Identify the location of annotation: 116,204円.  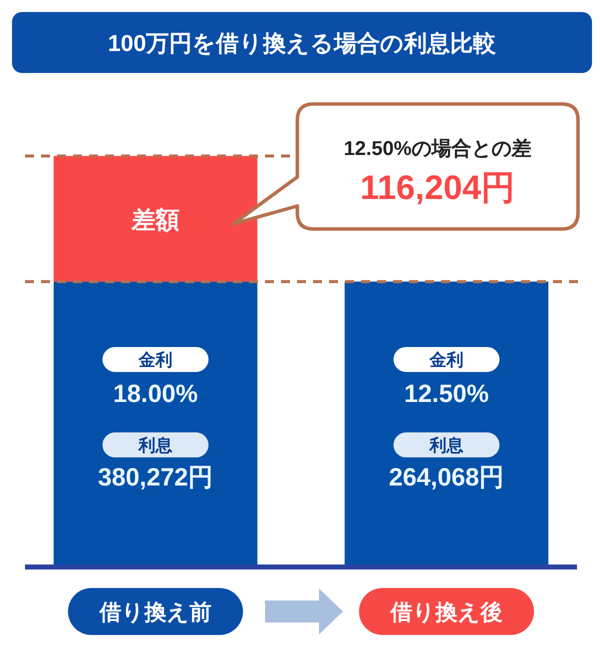
(438, 188).